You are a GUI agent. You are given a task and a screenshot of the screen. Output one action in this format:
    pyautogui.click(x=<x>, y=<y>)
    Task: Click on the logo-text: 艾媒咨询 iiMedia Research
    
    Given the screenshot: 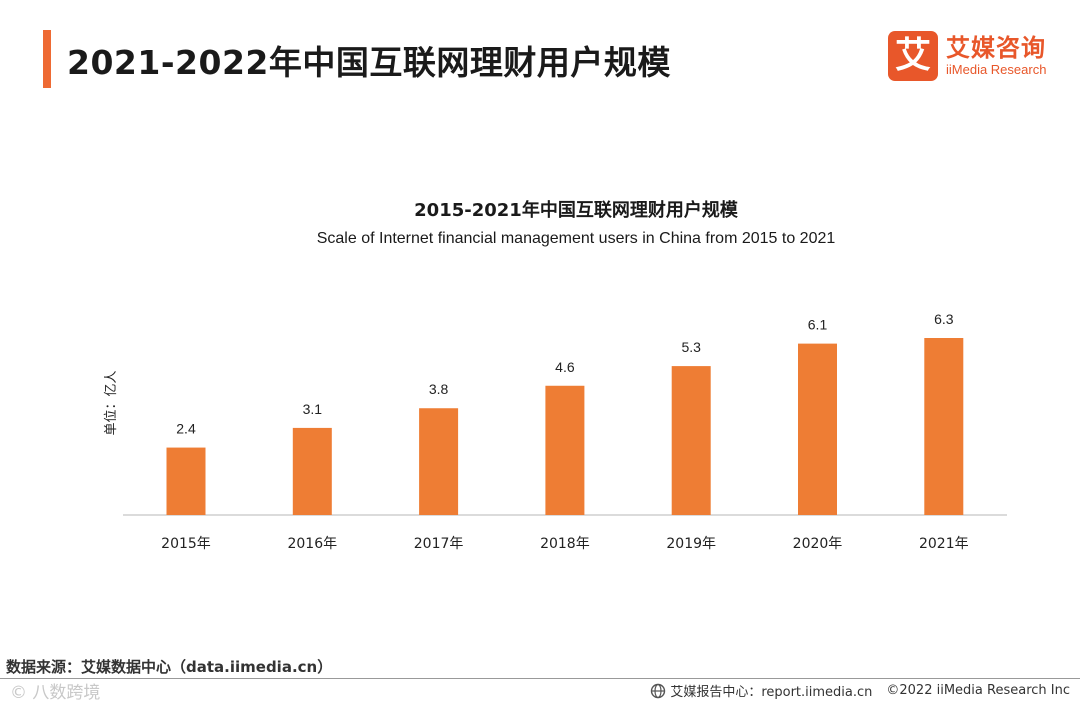 What is the action you would take?
    pyautogui.click(x=996, y=56)
    